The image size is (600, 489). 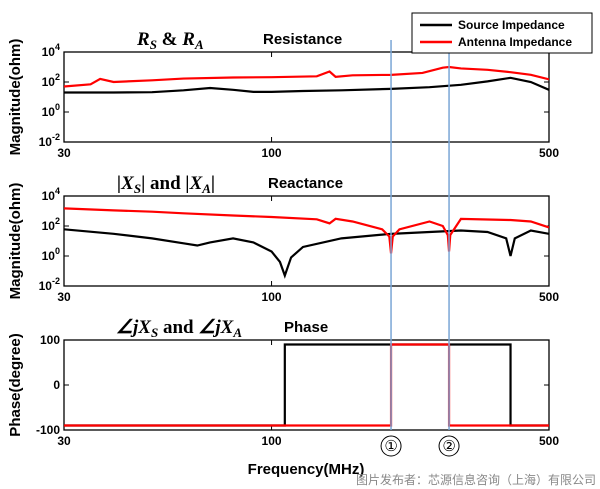 What do you see at coordinates (549, 297) in the screenshot?
I see `reactance-xtick-label: 500` at bounding box center [549, 297].